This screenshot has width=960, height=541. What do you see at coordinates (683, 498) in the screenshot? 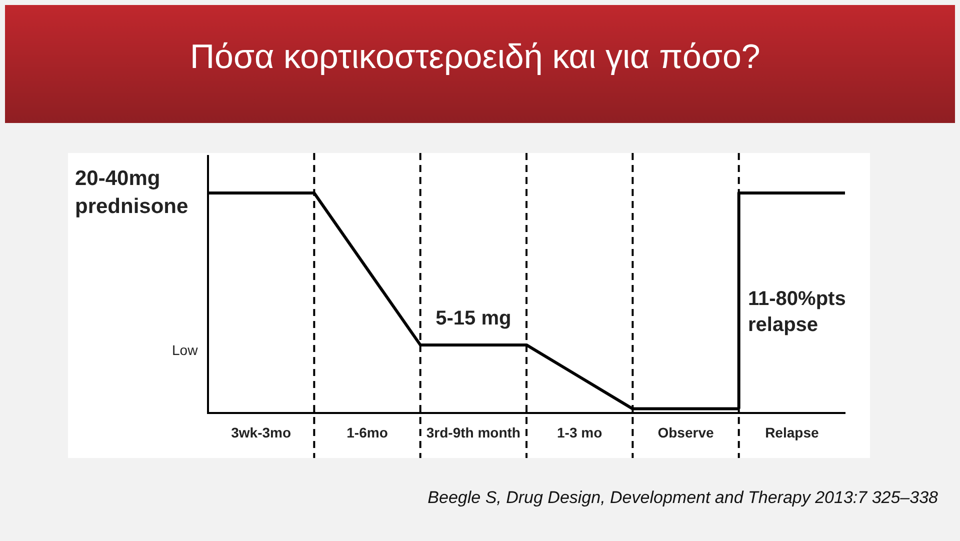
I see `text: Beegle S, Drug Design, Development and Therapy 2013:7 325–338` at bounding box center [683, 498].